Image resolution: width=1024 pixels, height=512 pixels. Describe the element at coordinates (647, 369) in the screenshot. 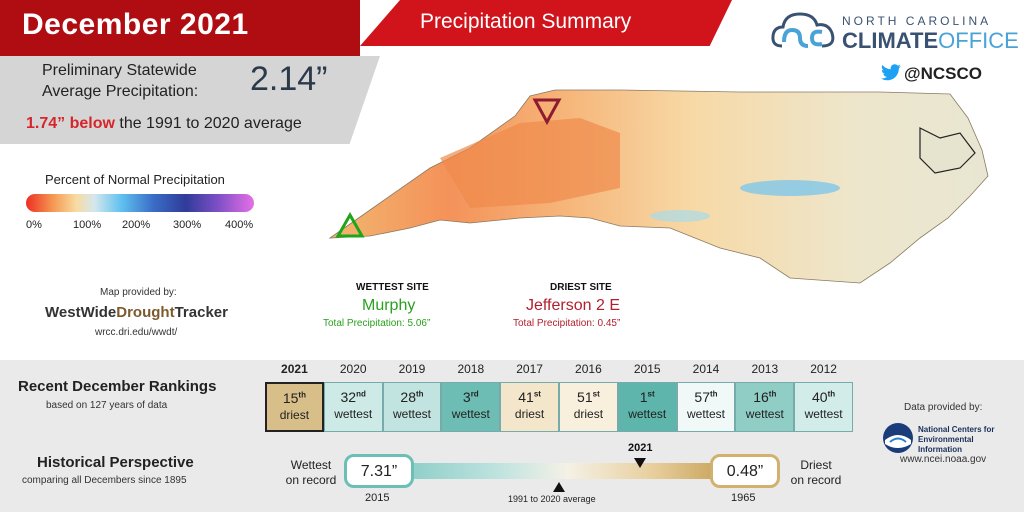

I see `ranking-year: 2015` at that location.